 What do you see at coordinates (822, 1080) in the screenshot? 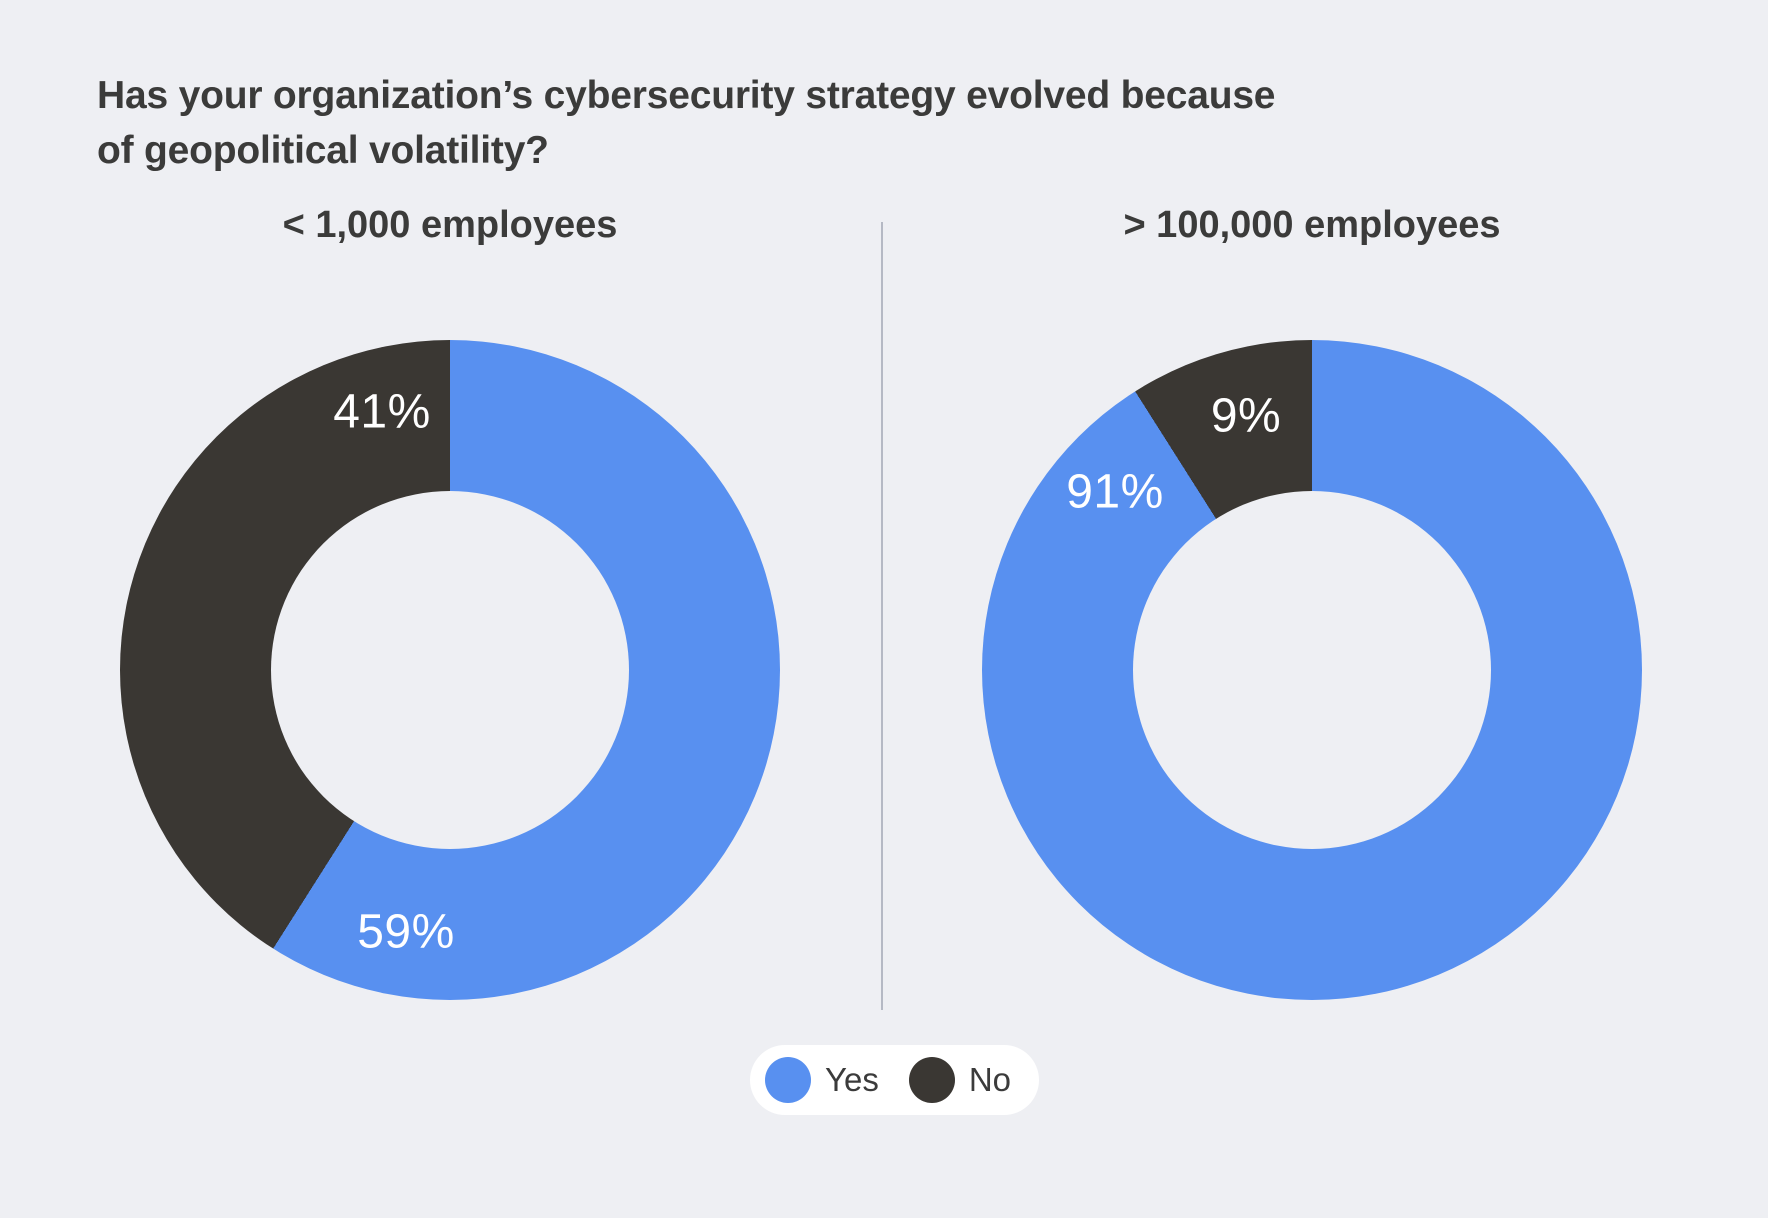
I see `legend-item-yes: Yes` at bounding box center [822, 1080].